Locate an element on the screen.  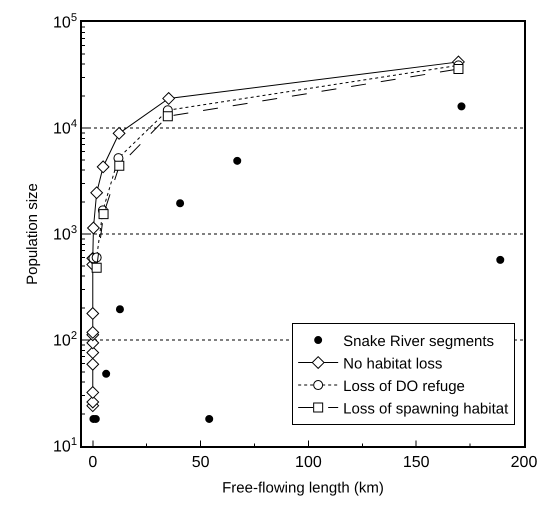
legend-label: Loss of DO refuge is located at coordinates (404, 386).